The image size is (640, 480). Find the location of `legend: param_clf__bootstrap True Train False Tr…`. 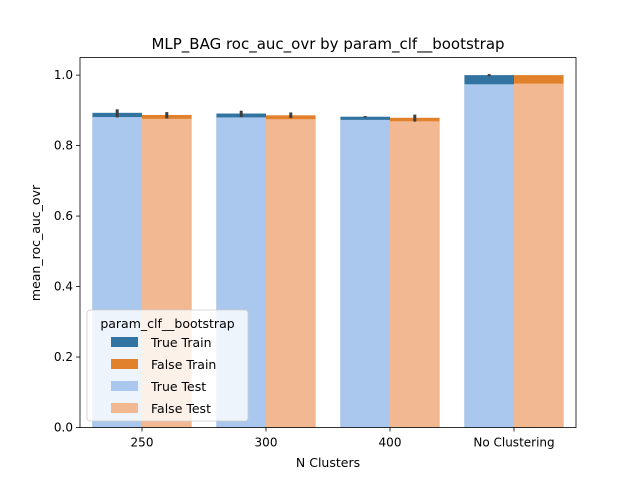

legend: param_clf__bootstrap True Train False Tr… is located at coordinates (167, 365).